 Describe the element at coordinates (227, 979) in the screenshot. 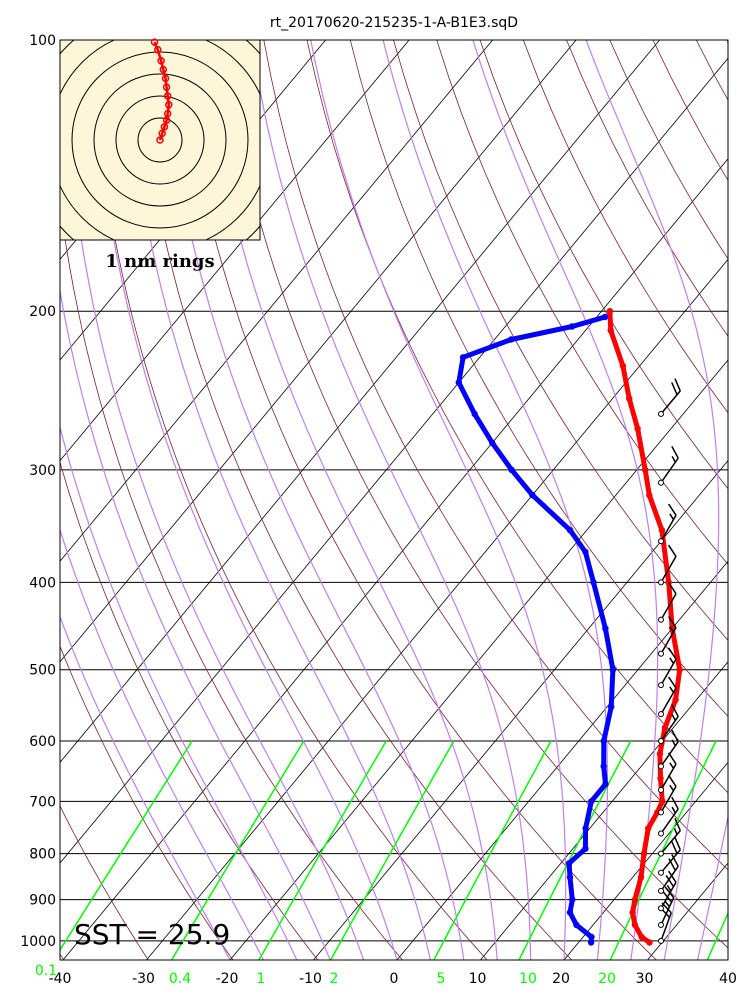

I see `temp-tick--20: -20` at that location.